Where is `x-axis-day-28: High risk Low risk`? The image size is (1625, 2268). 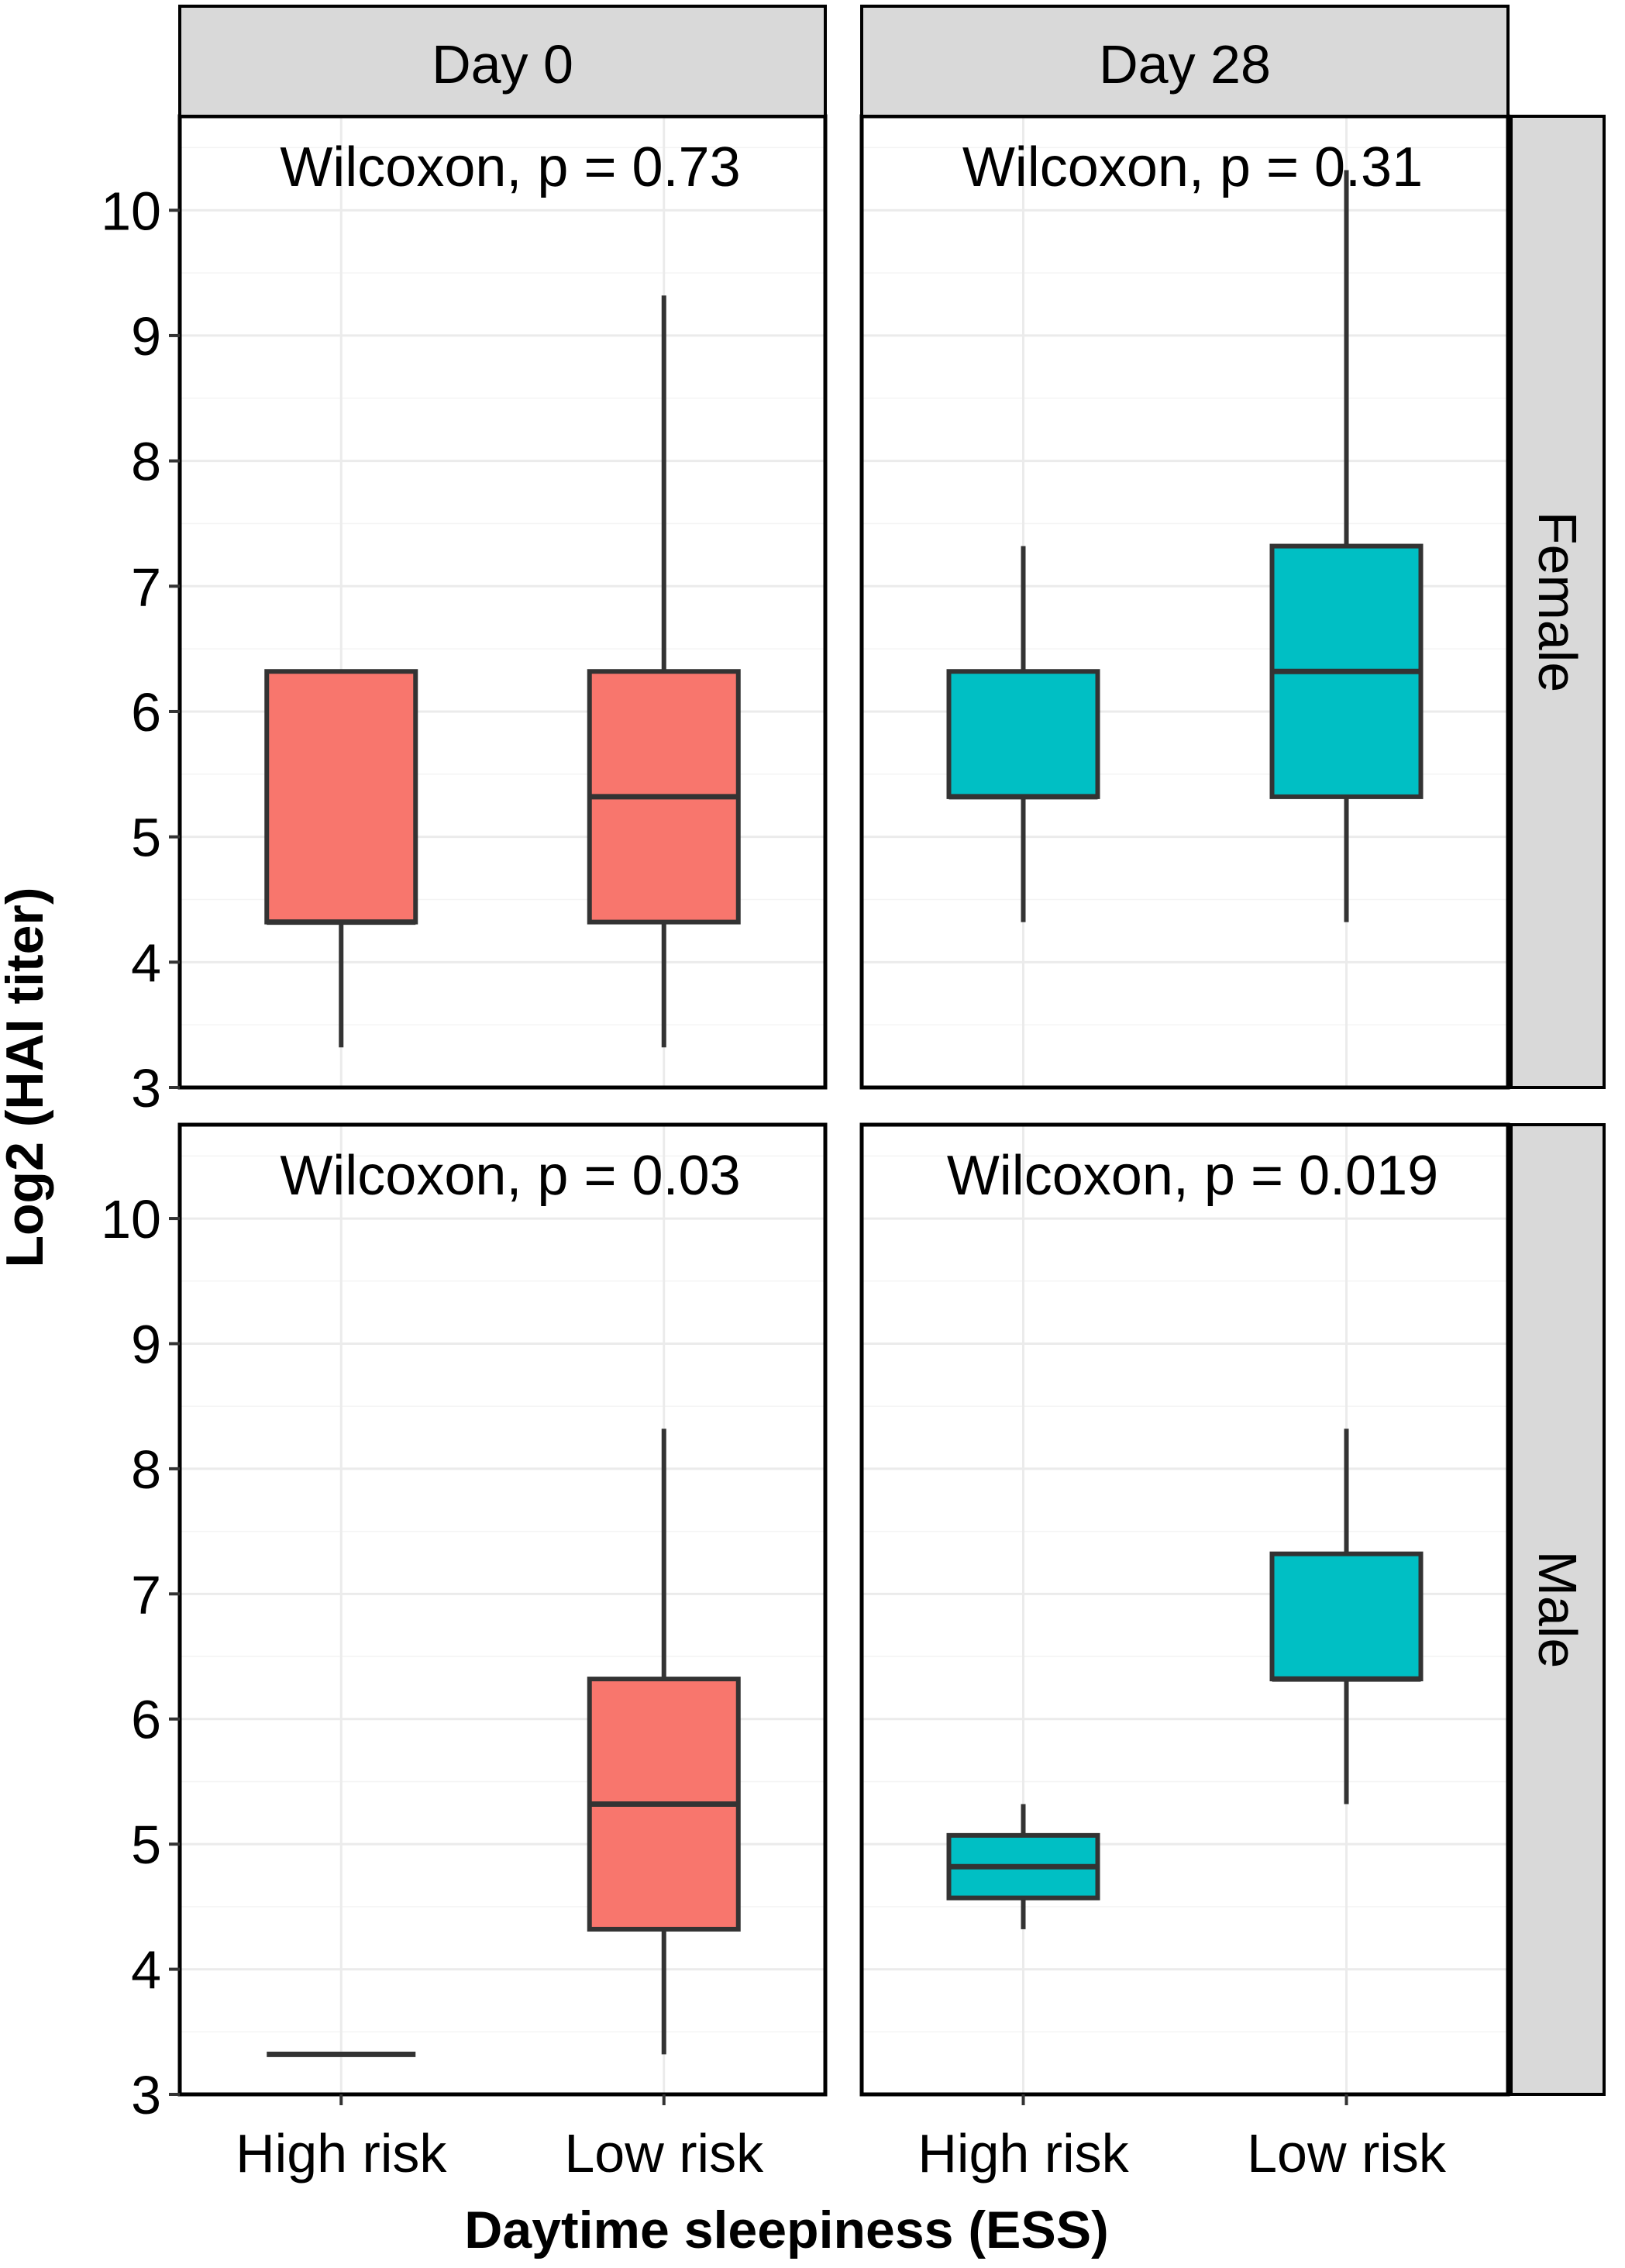
x-axis-day-28: High risk Low risk is located at coordinates (1182, 2139).